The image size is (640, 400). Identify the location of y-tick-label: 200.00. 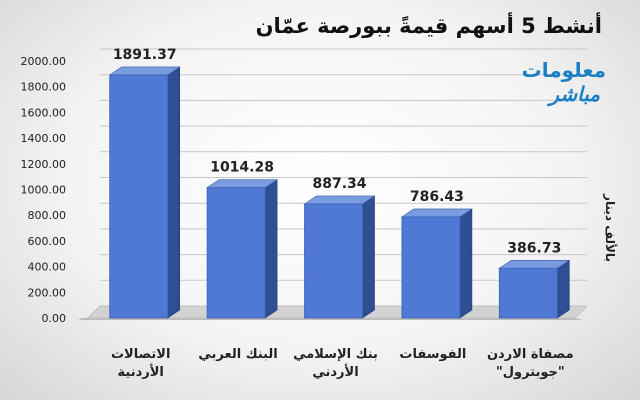
(47, 292).